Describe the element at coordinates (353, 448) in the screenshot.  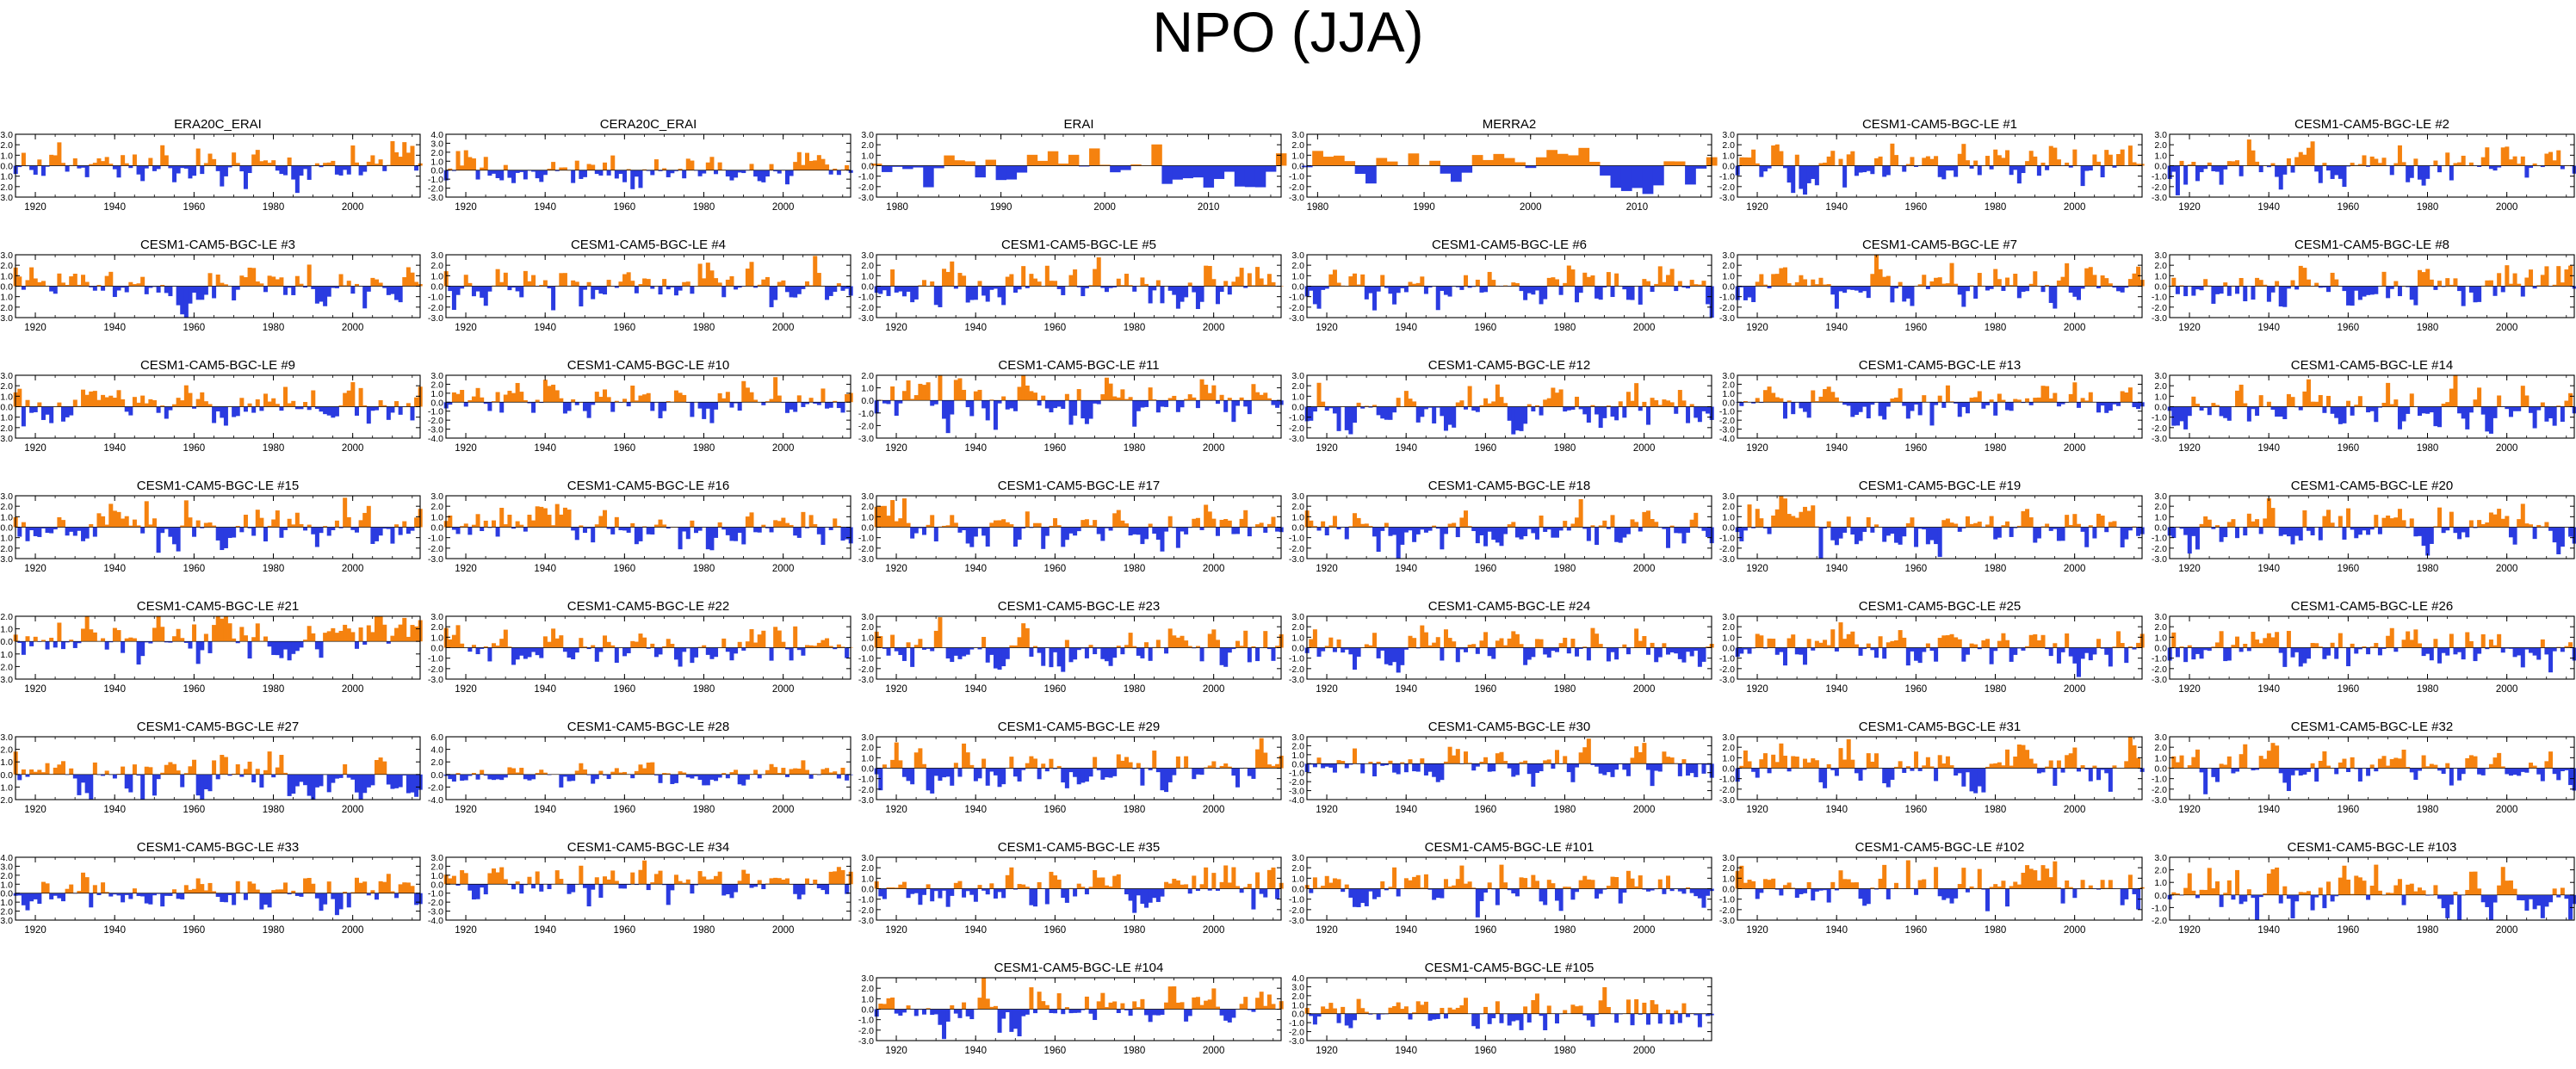
I see `x-tick-label: 2000` at that location.